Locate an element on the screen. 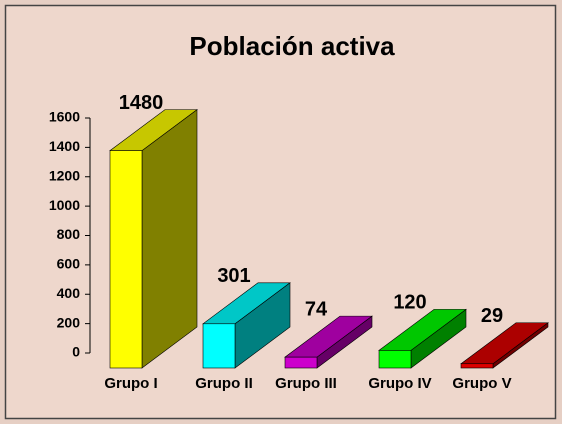  data-label: 120 is located at coordinates (409, 303).